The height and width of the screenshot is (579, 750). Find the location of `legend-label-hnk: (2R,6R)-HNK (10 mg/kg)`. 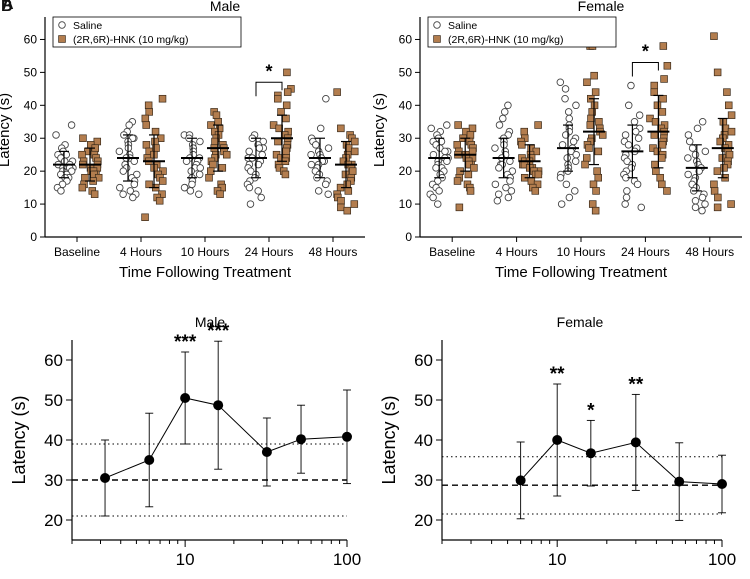

legend-label-hnk: (2R,6R)-HNK (10 mg/kg) is located at coordinates (506, 40).